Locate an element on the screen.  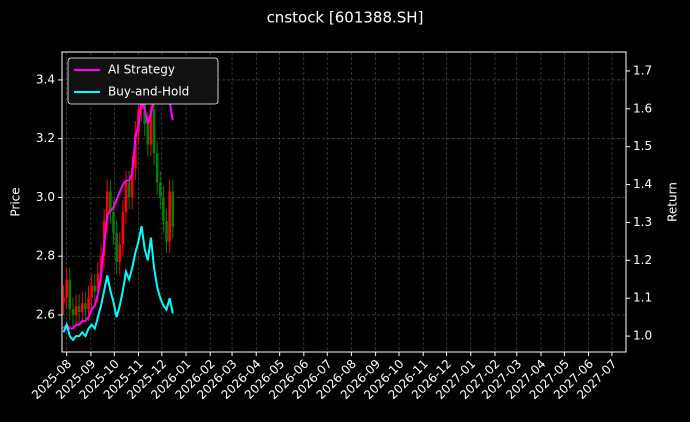
chart-title: cnstock [601388.SH] is located at coordinates (345, 18).